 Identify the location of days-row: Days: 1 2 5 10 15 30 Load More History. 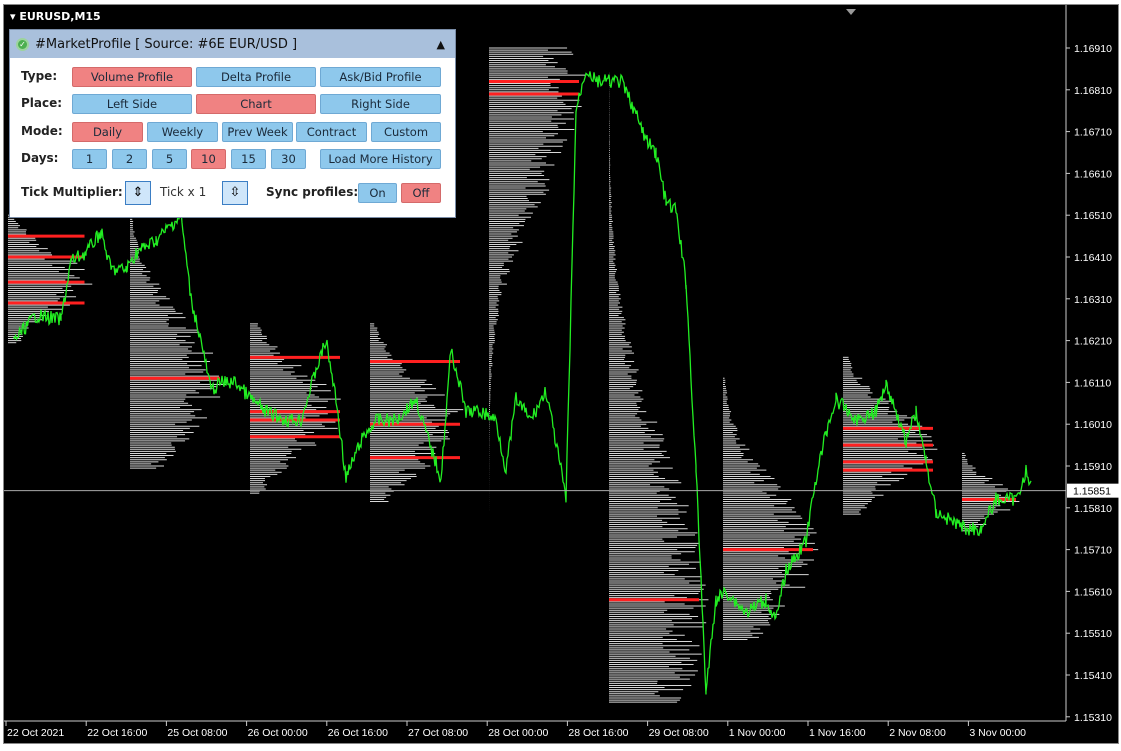
(232, 159).